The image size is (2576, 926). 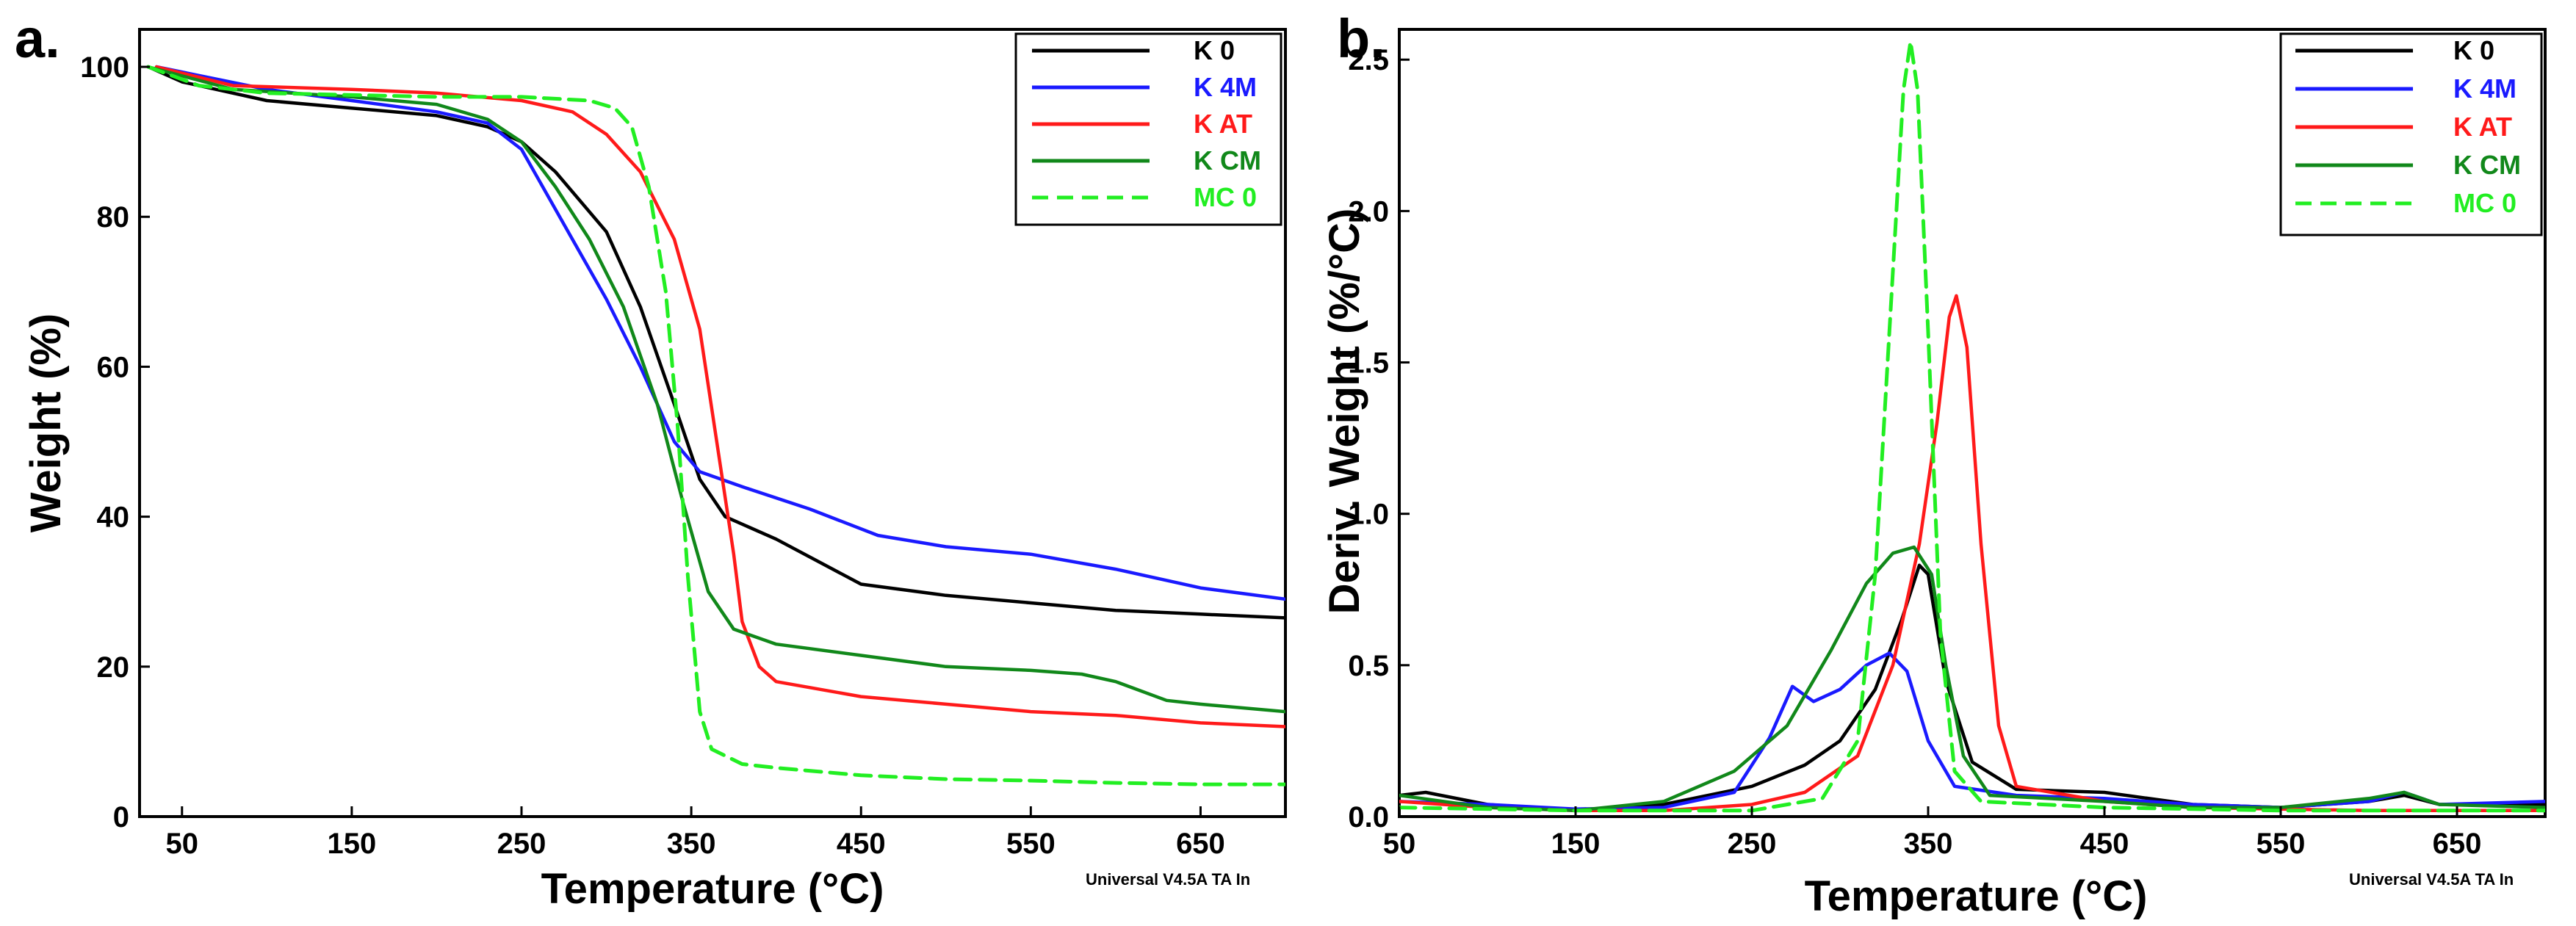 What do you see at coordinates (114, 518) in the screenshot?
I see `y-tick-label: 40` at bounding box center [114, 518].